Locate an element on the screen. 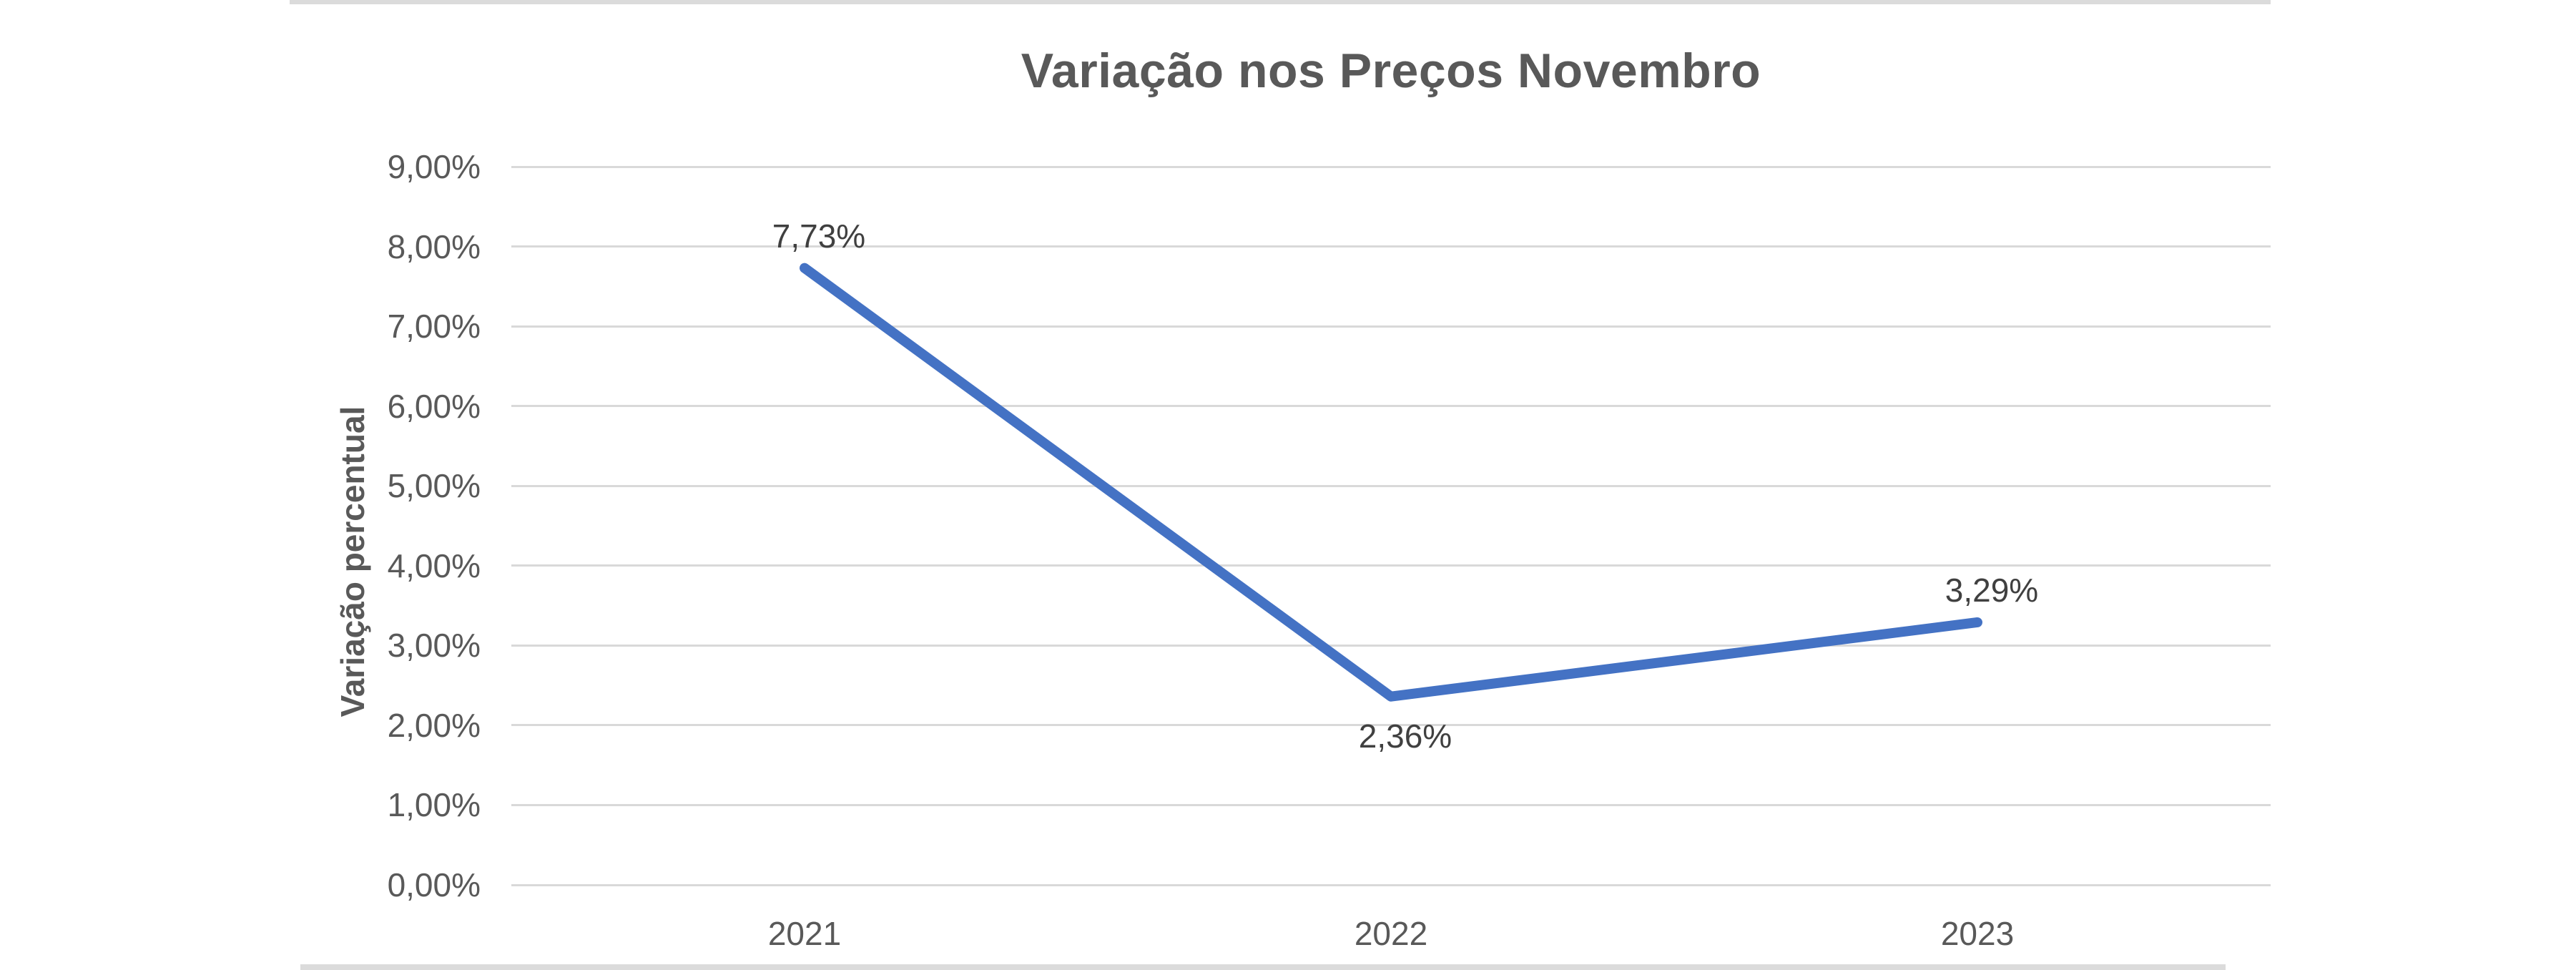 The height and width of the screenshot is (970, 2576). x-tick-label: 2021 is located at coordinates (804, 933).